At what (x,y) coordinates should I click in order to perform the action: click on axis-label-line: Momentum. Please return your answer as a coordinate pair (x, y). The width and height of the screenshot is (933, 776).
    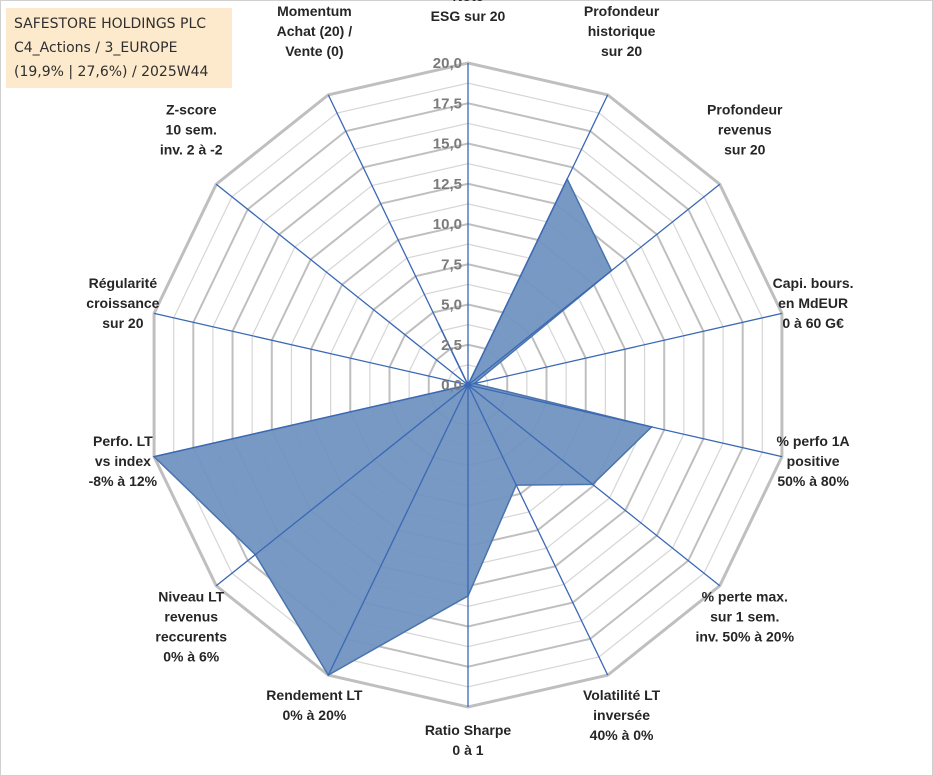
    Looking at the image, I should click on (314, 11).